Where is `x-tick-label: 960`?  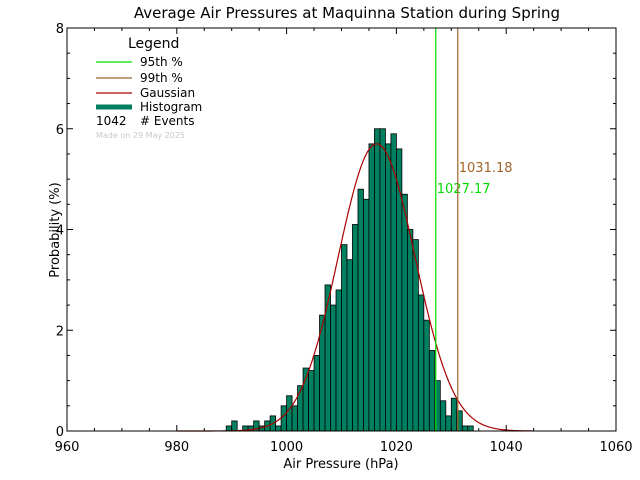
x-tick-label: 960 is located at coordinates (67, 447).